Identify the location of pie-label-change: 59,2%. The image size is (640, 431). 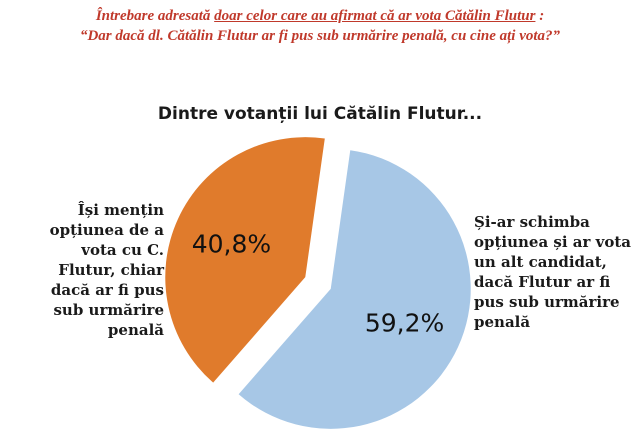
(404, 323).